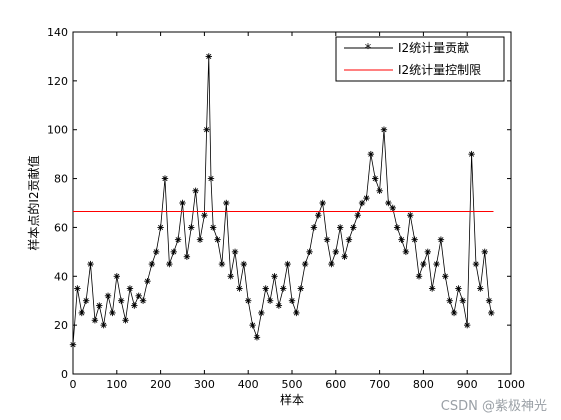 The height and width of the screenshot is (420, 561). I want to click on x-tick-label: 500, so click(292, 384).